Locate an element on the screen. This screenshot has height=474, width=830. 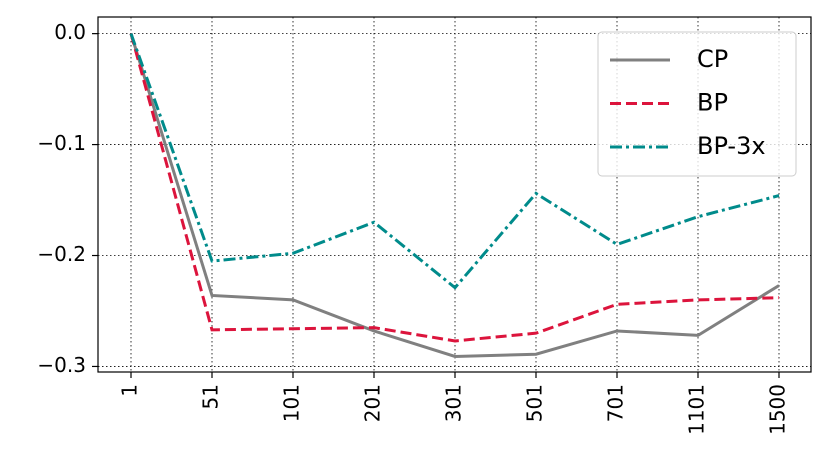
legend-label: BP-3x is located at coordinates (731, 146).